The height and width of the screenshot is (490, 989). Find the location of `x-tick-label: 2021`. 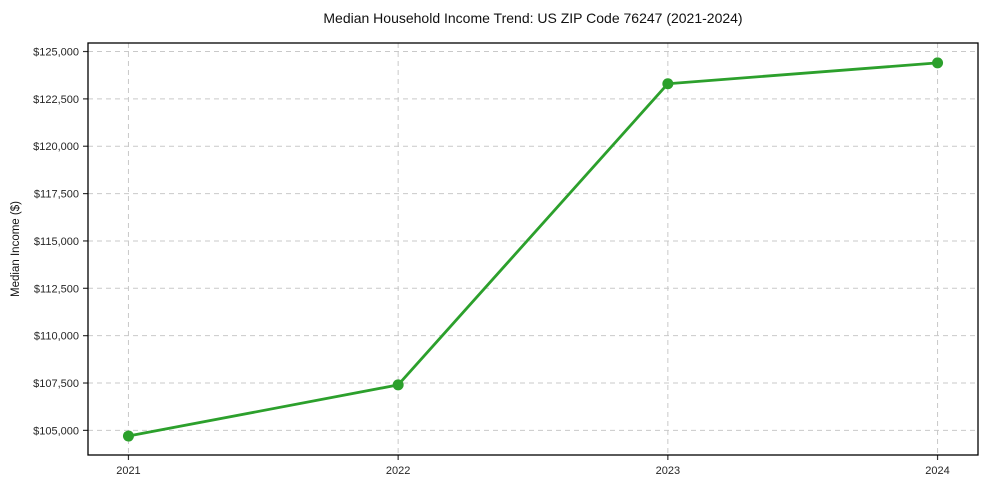

x-tick-label: 2021 is located at coordinates (128, 471).